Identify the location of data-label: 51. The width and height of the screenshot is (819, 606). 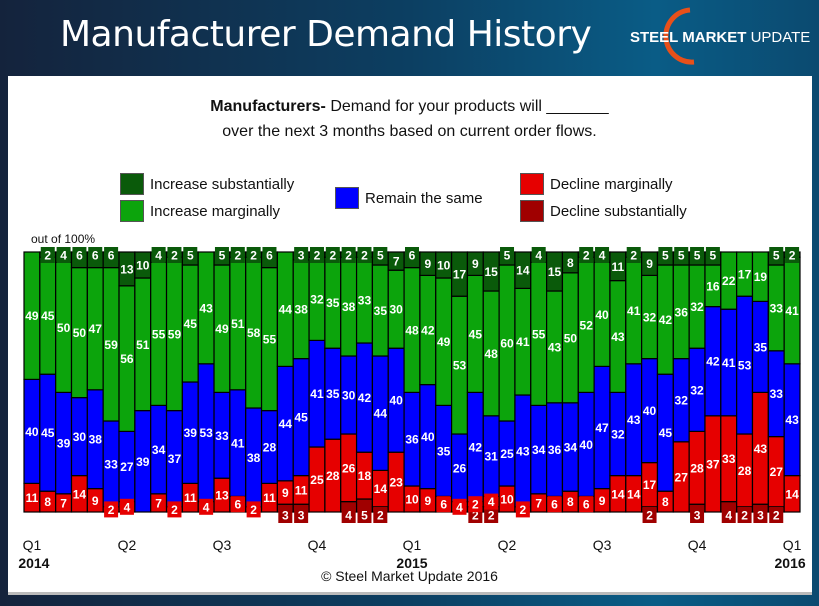
(143, 345).